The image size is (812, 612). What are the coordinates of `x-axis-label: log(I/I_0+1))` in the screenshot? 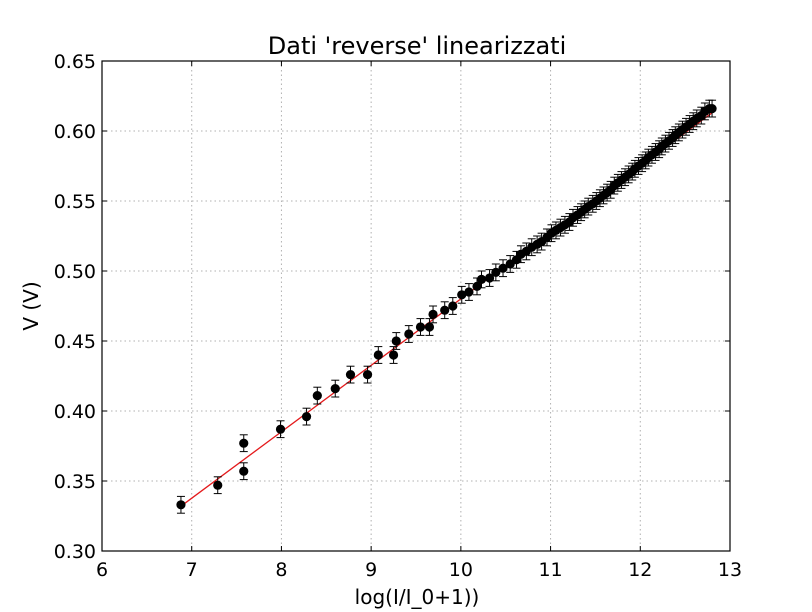 It's located at (417, 597).